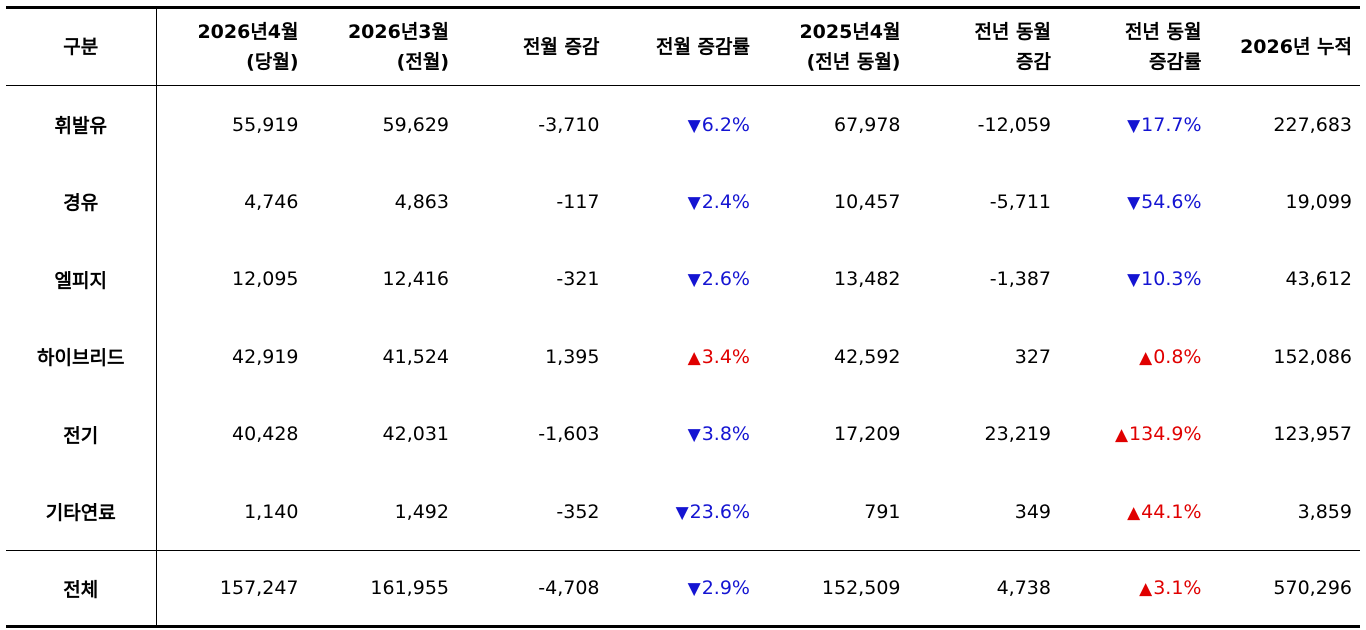 Image resolution: width=1366 pixels, height=630 pixels. Describe the element at coordinates (421, 201) in the screenshot. I see `cell-prev-month: 4,863` at that location.